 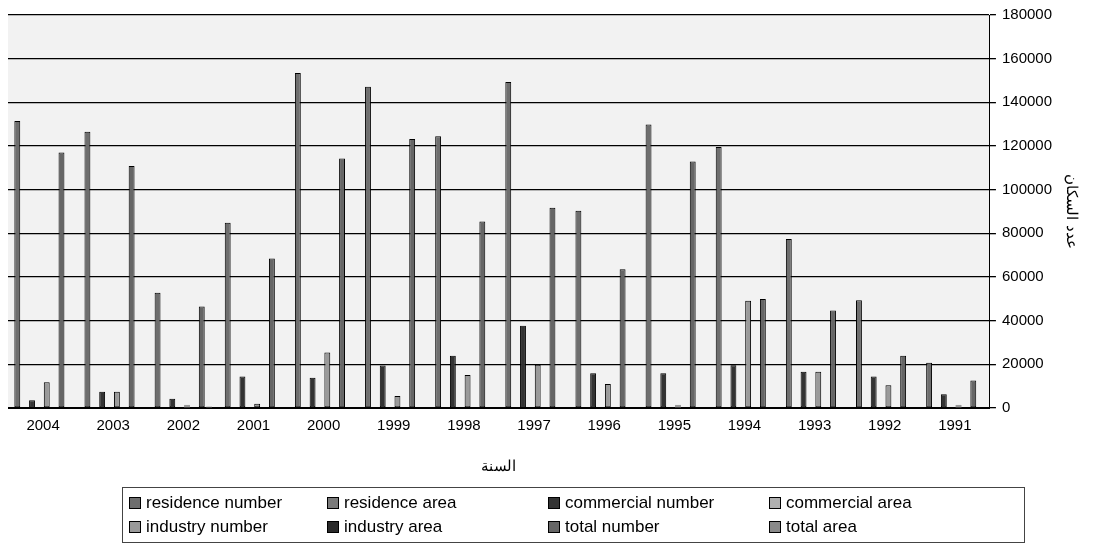 I want to click on x-tick-label: 1995, so click(x=674, y=425).